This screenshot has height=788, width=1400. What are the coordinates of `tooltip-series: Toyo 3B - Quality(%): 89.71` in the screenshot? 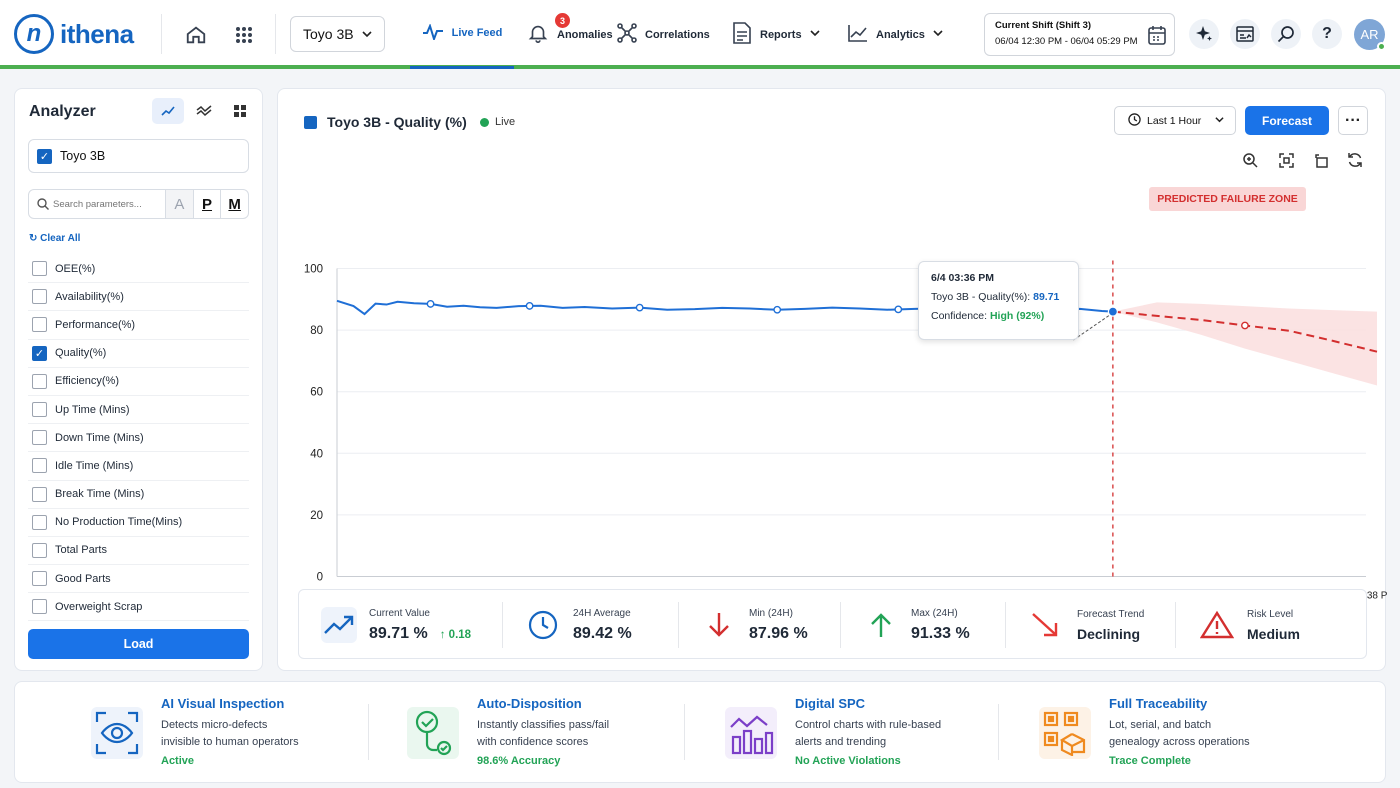 It's located at (998, 297).